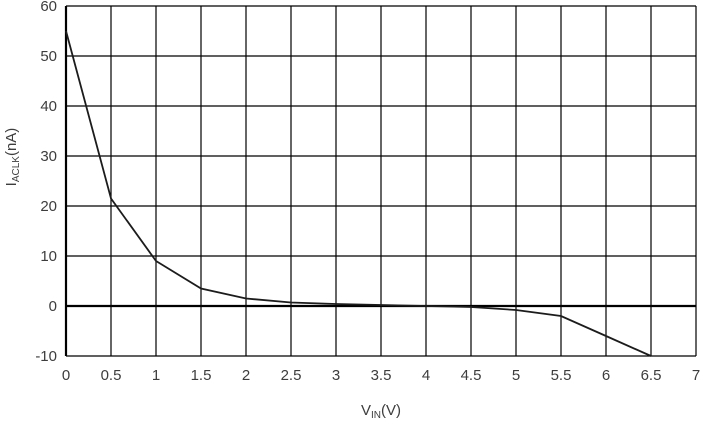  What do you see at coordinates (246, 375) in the screenshot?
I see `x-tick-label: 2` at bounding box center [246, 375].